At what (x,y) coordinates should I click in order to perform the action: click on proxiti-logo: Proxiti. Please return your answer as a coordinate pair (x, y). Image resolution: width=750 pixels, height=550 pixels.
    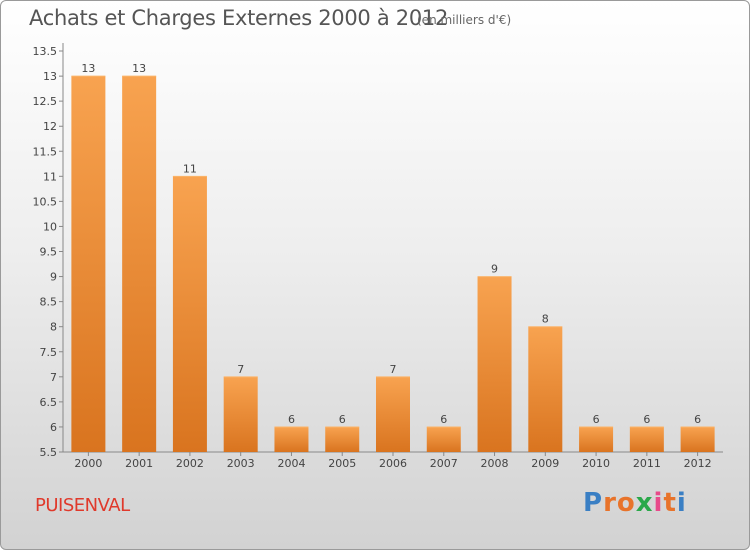
    Looking at the image, I should click on (635, 503).